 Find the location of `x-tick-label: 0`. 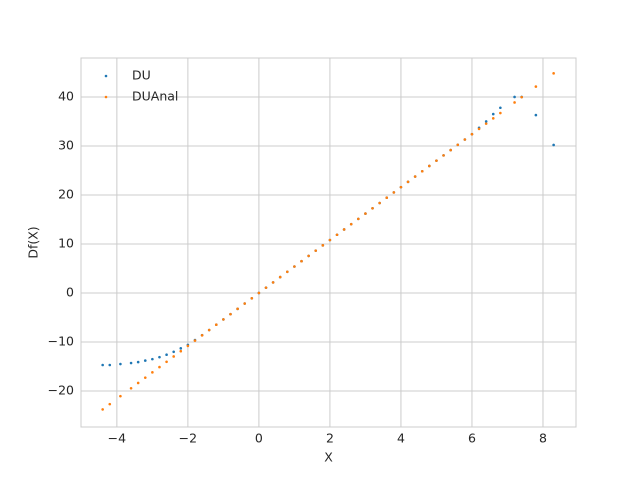

x-tick-label: 0 is located at coordinates (259, 438).